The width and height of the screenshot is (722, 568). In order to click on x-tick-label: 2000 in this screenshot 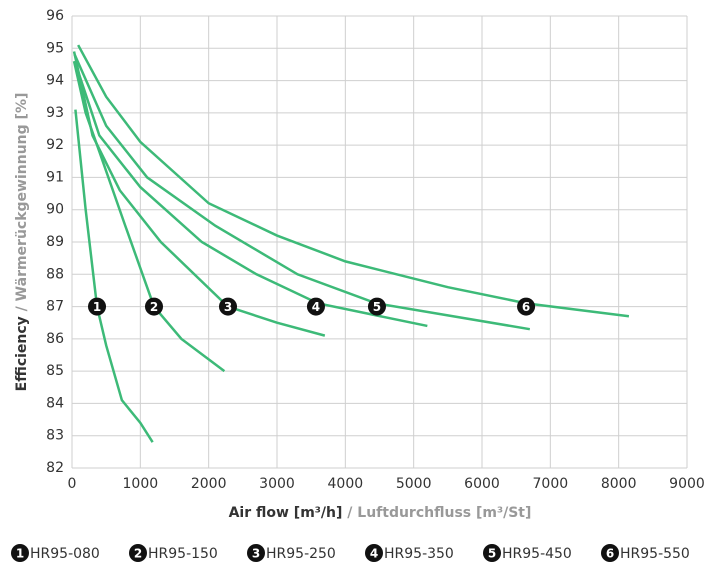, I will do `click(209, 484)`.